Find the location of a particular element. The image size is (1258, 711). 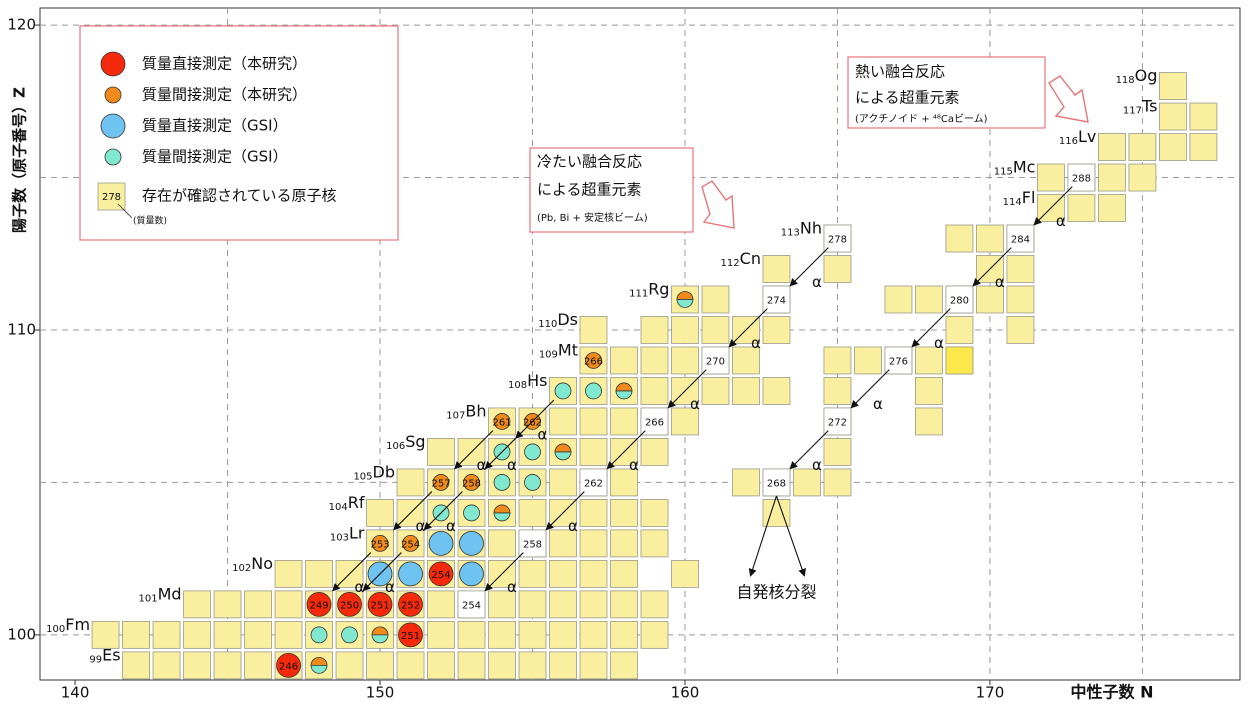

element-label: 107Bh is located at coordinates (466, 411).